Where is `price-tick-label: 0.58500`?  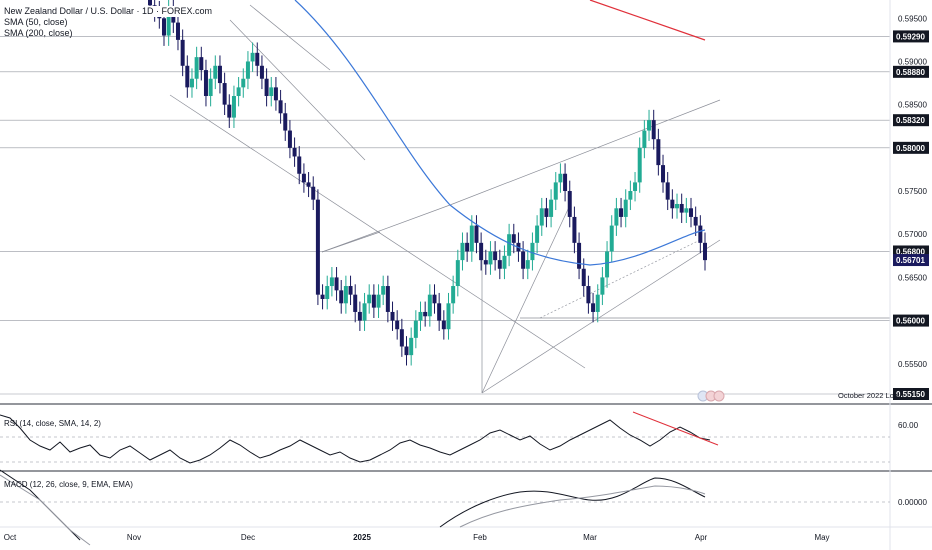 price-tick-label: 0.58500 is located at coordinates (912, 105).